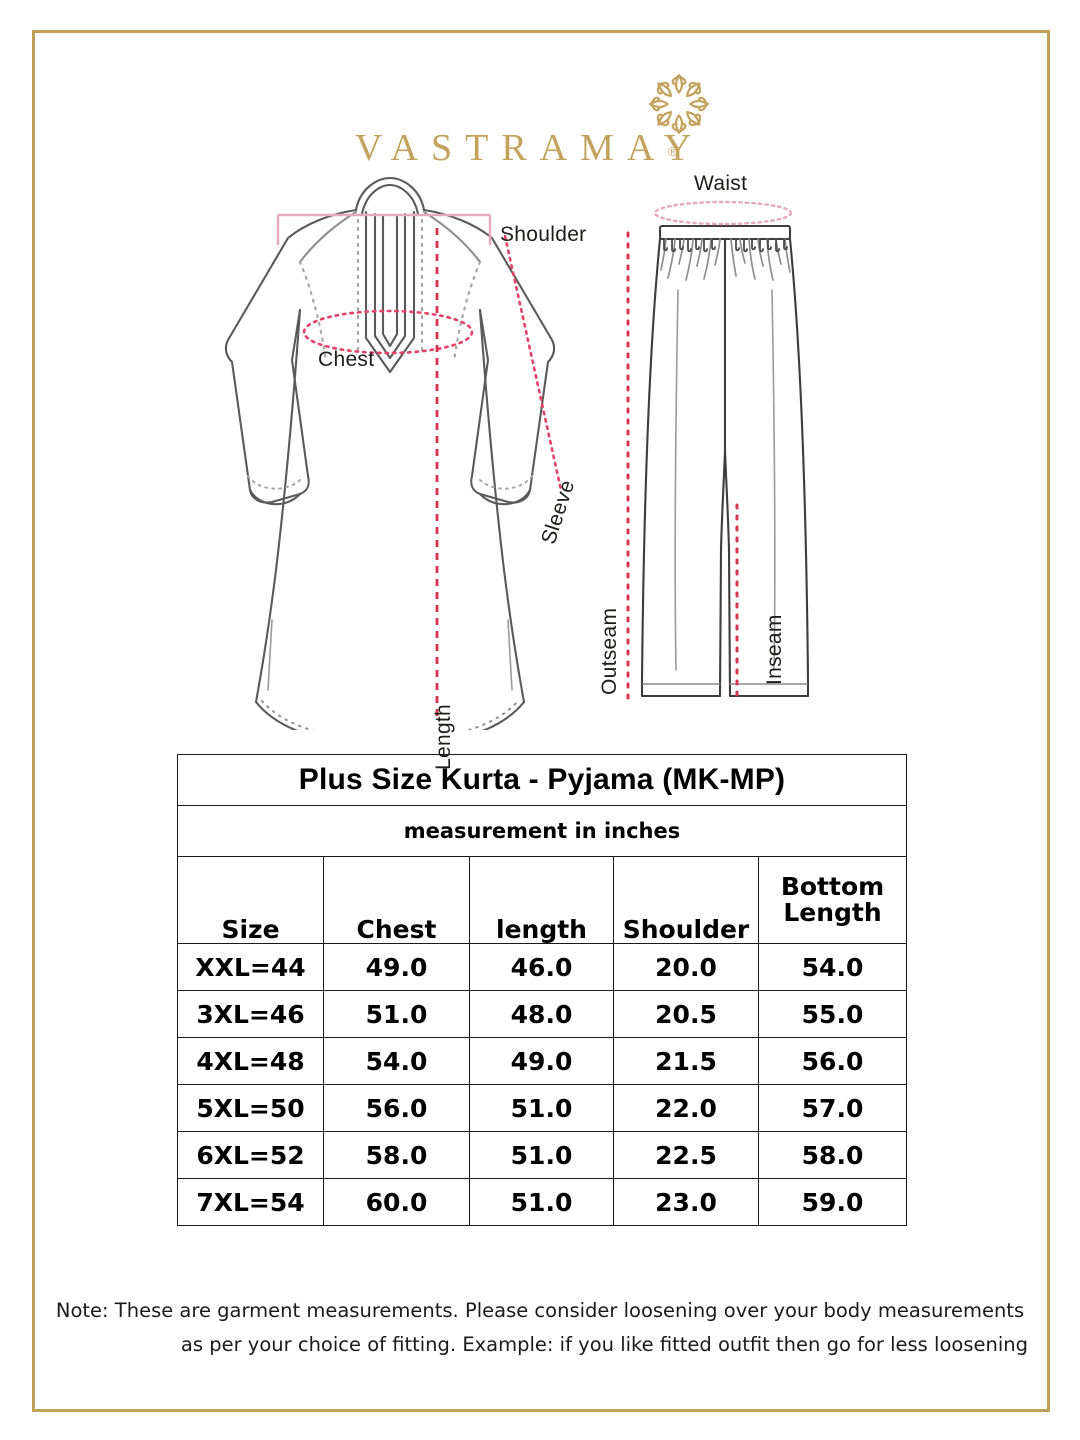 The image size is (1080, 1440). I want to click on cell-length: 49.0, so click(541, 1061).